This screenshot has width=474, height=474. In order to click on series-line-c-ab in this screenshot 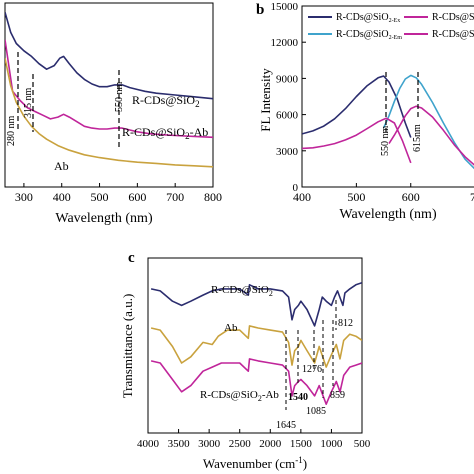, I will do `click(256, 346)`.